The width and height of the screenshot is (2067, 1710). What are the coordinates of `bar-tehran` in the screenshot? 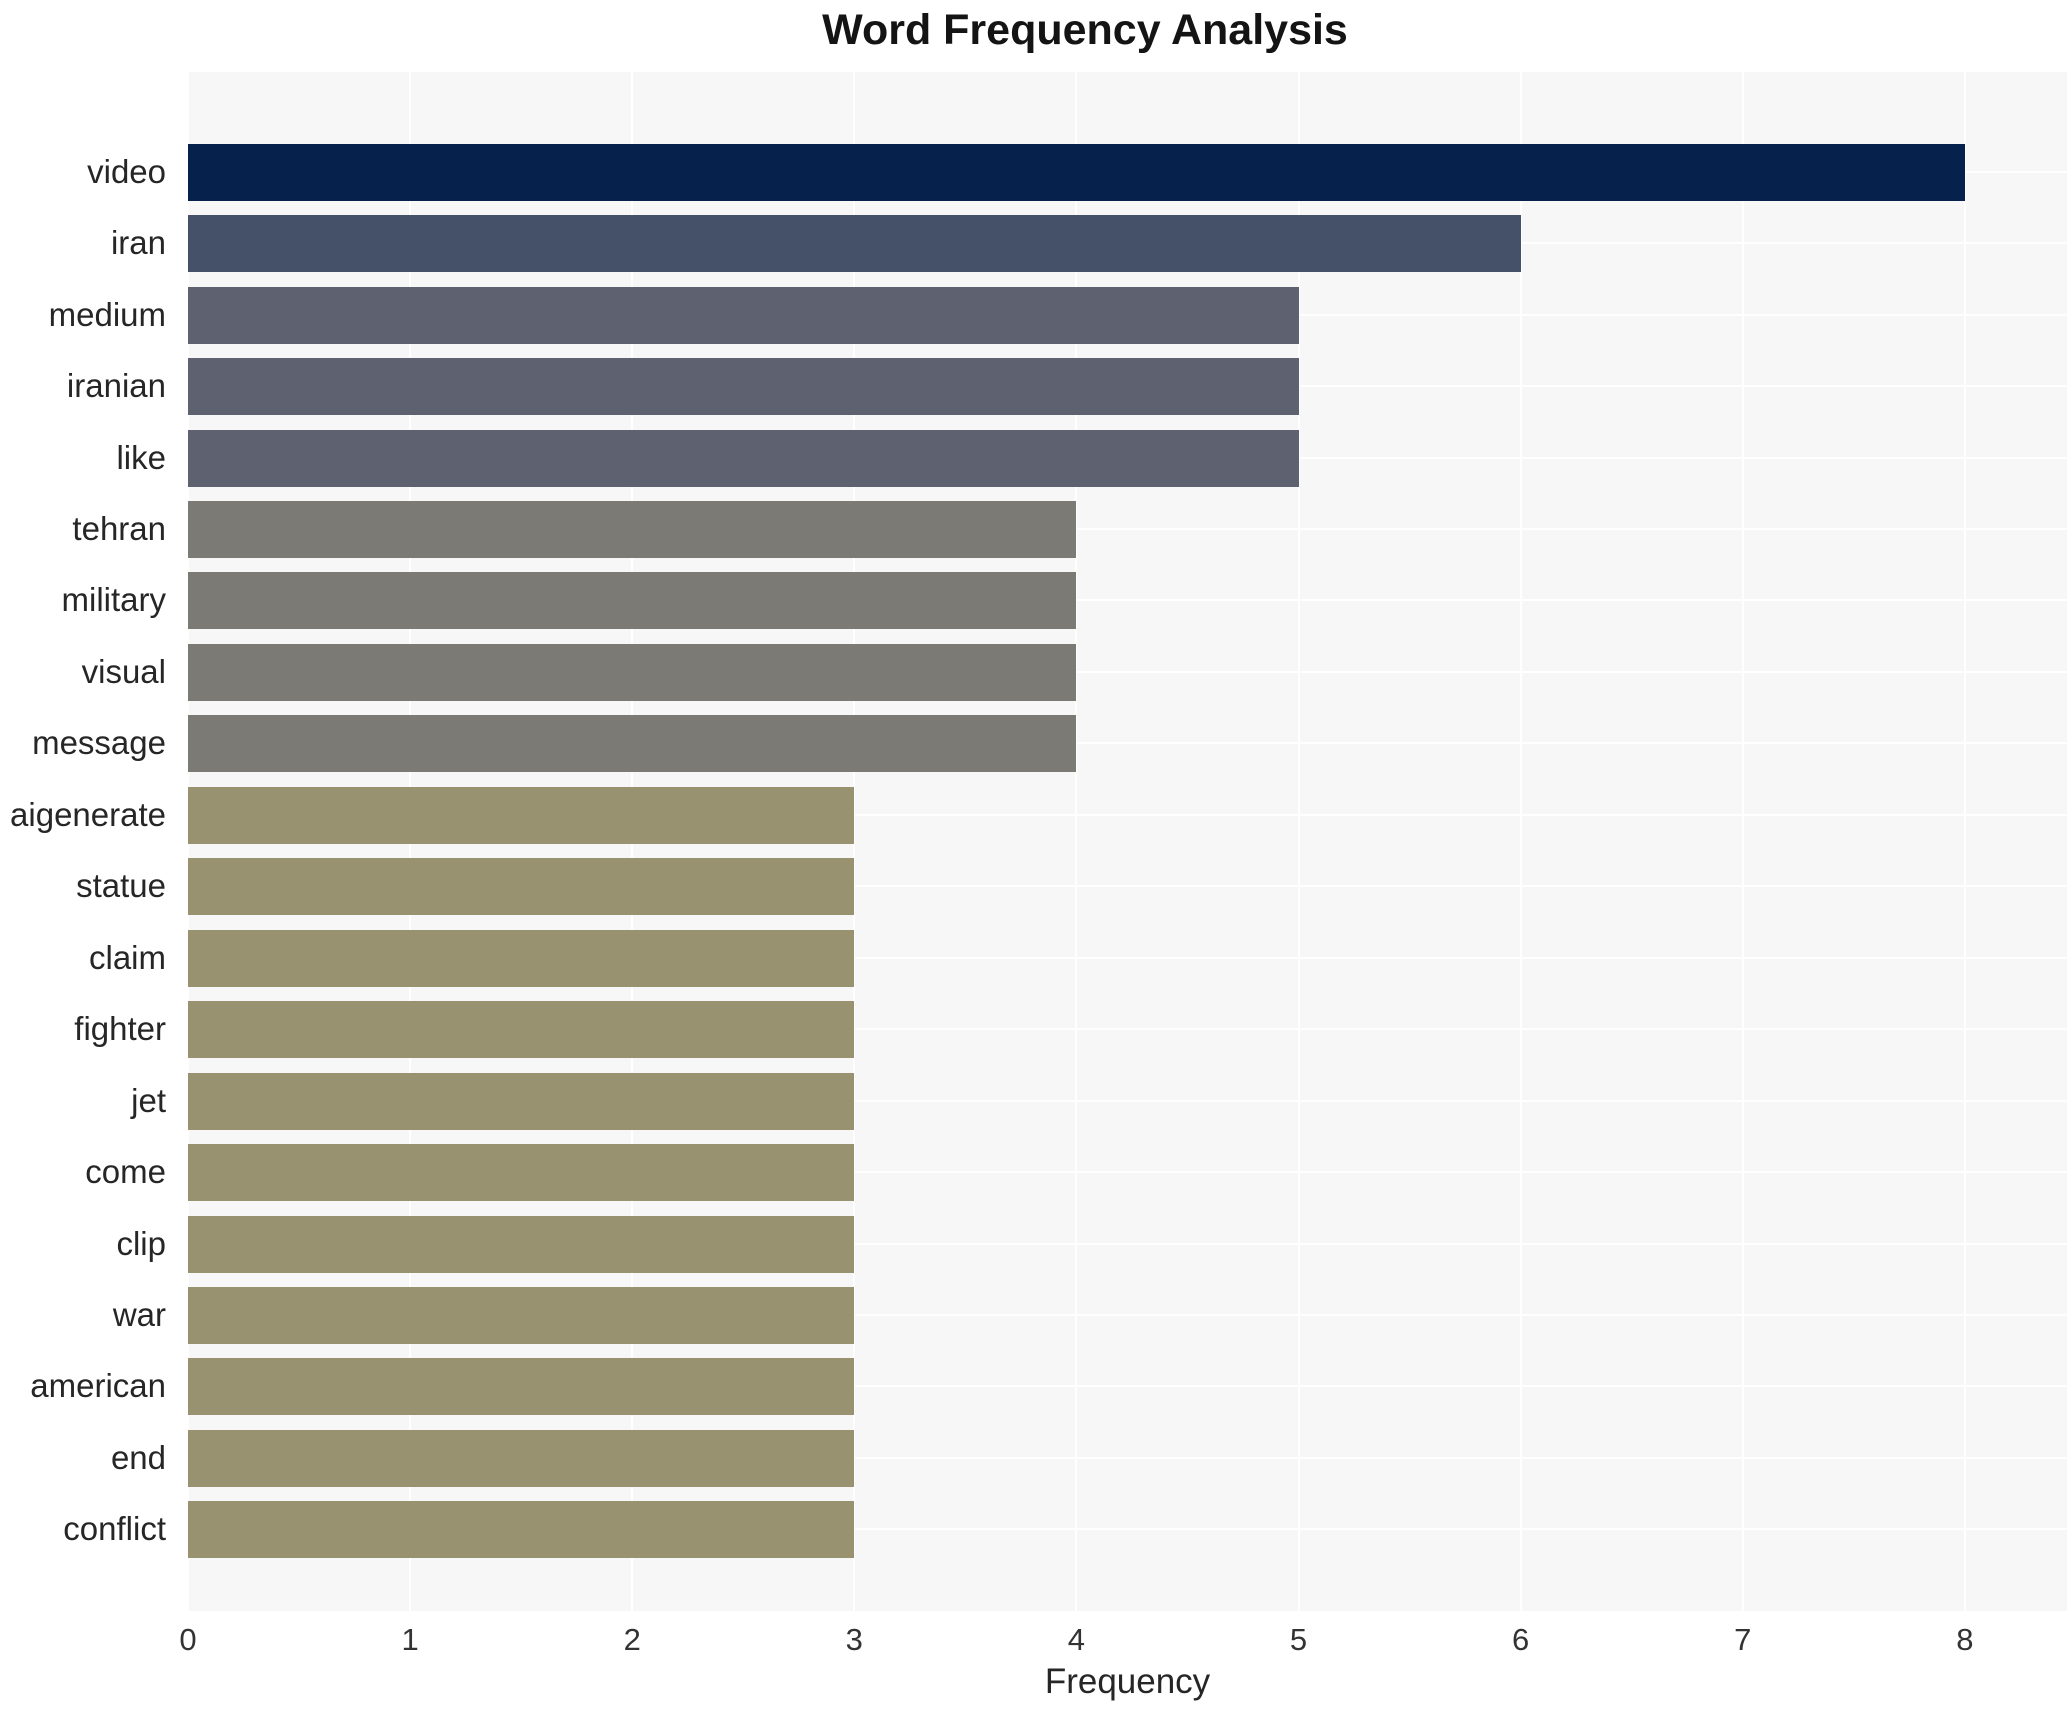 It's located at (632, 529).